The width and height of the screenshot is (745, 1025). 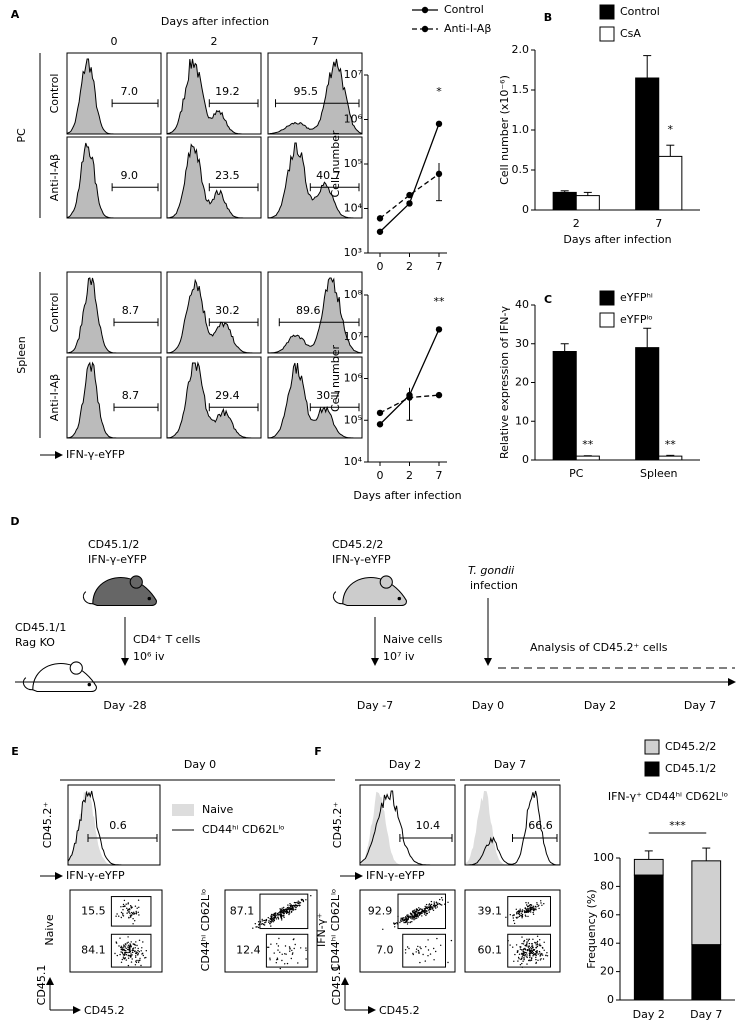 What do you see at coordinates (424, 950) in the screenshot?
I see `gate-box` at bounding box center [424, 950].